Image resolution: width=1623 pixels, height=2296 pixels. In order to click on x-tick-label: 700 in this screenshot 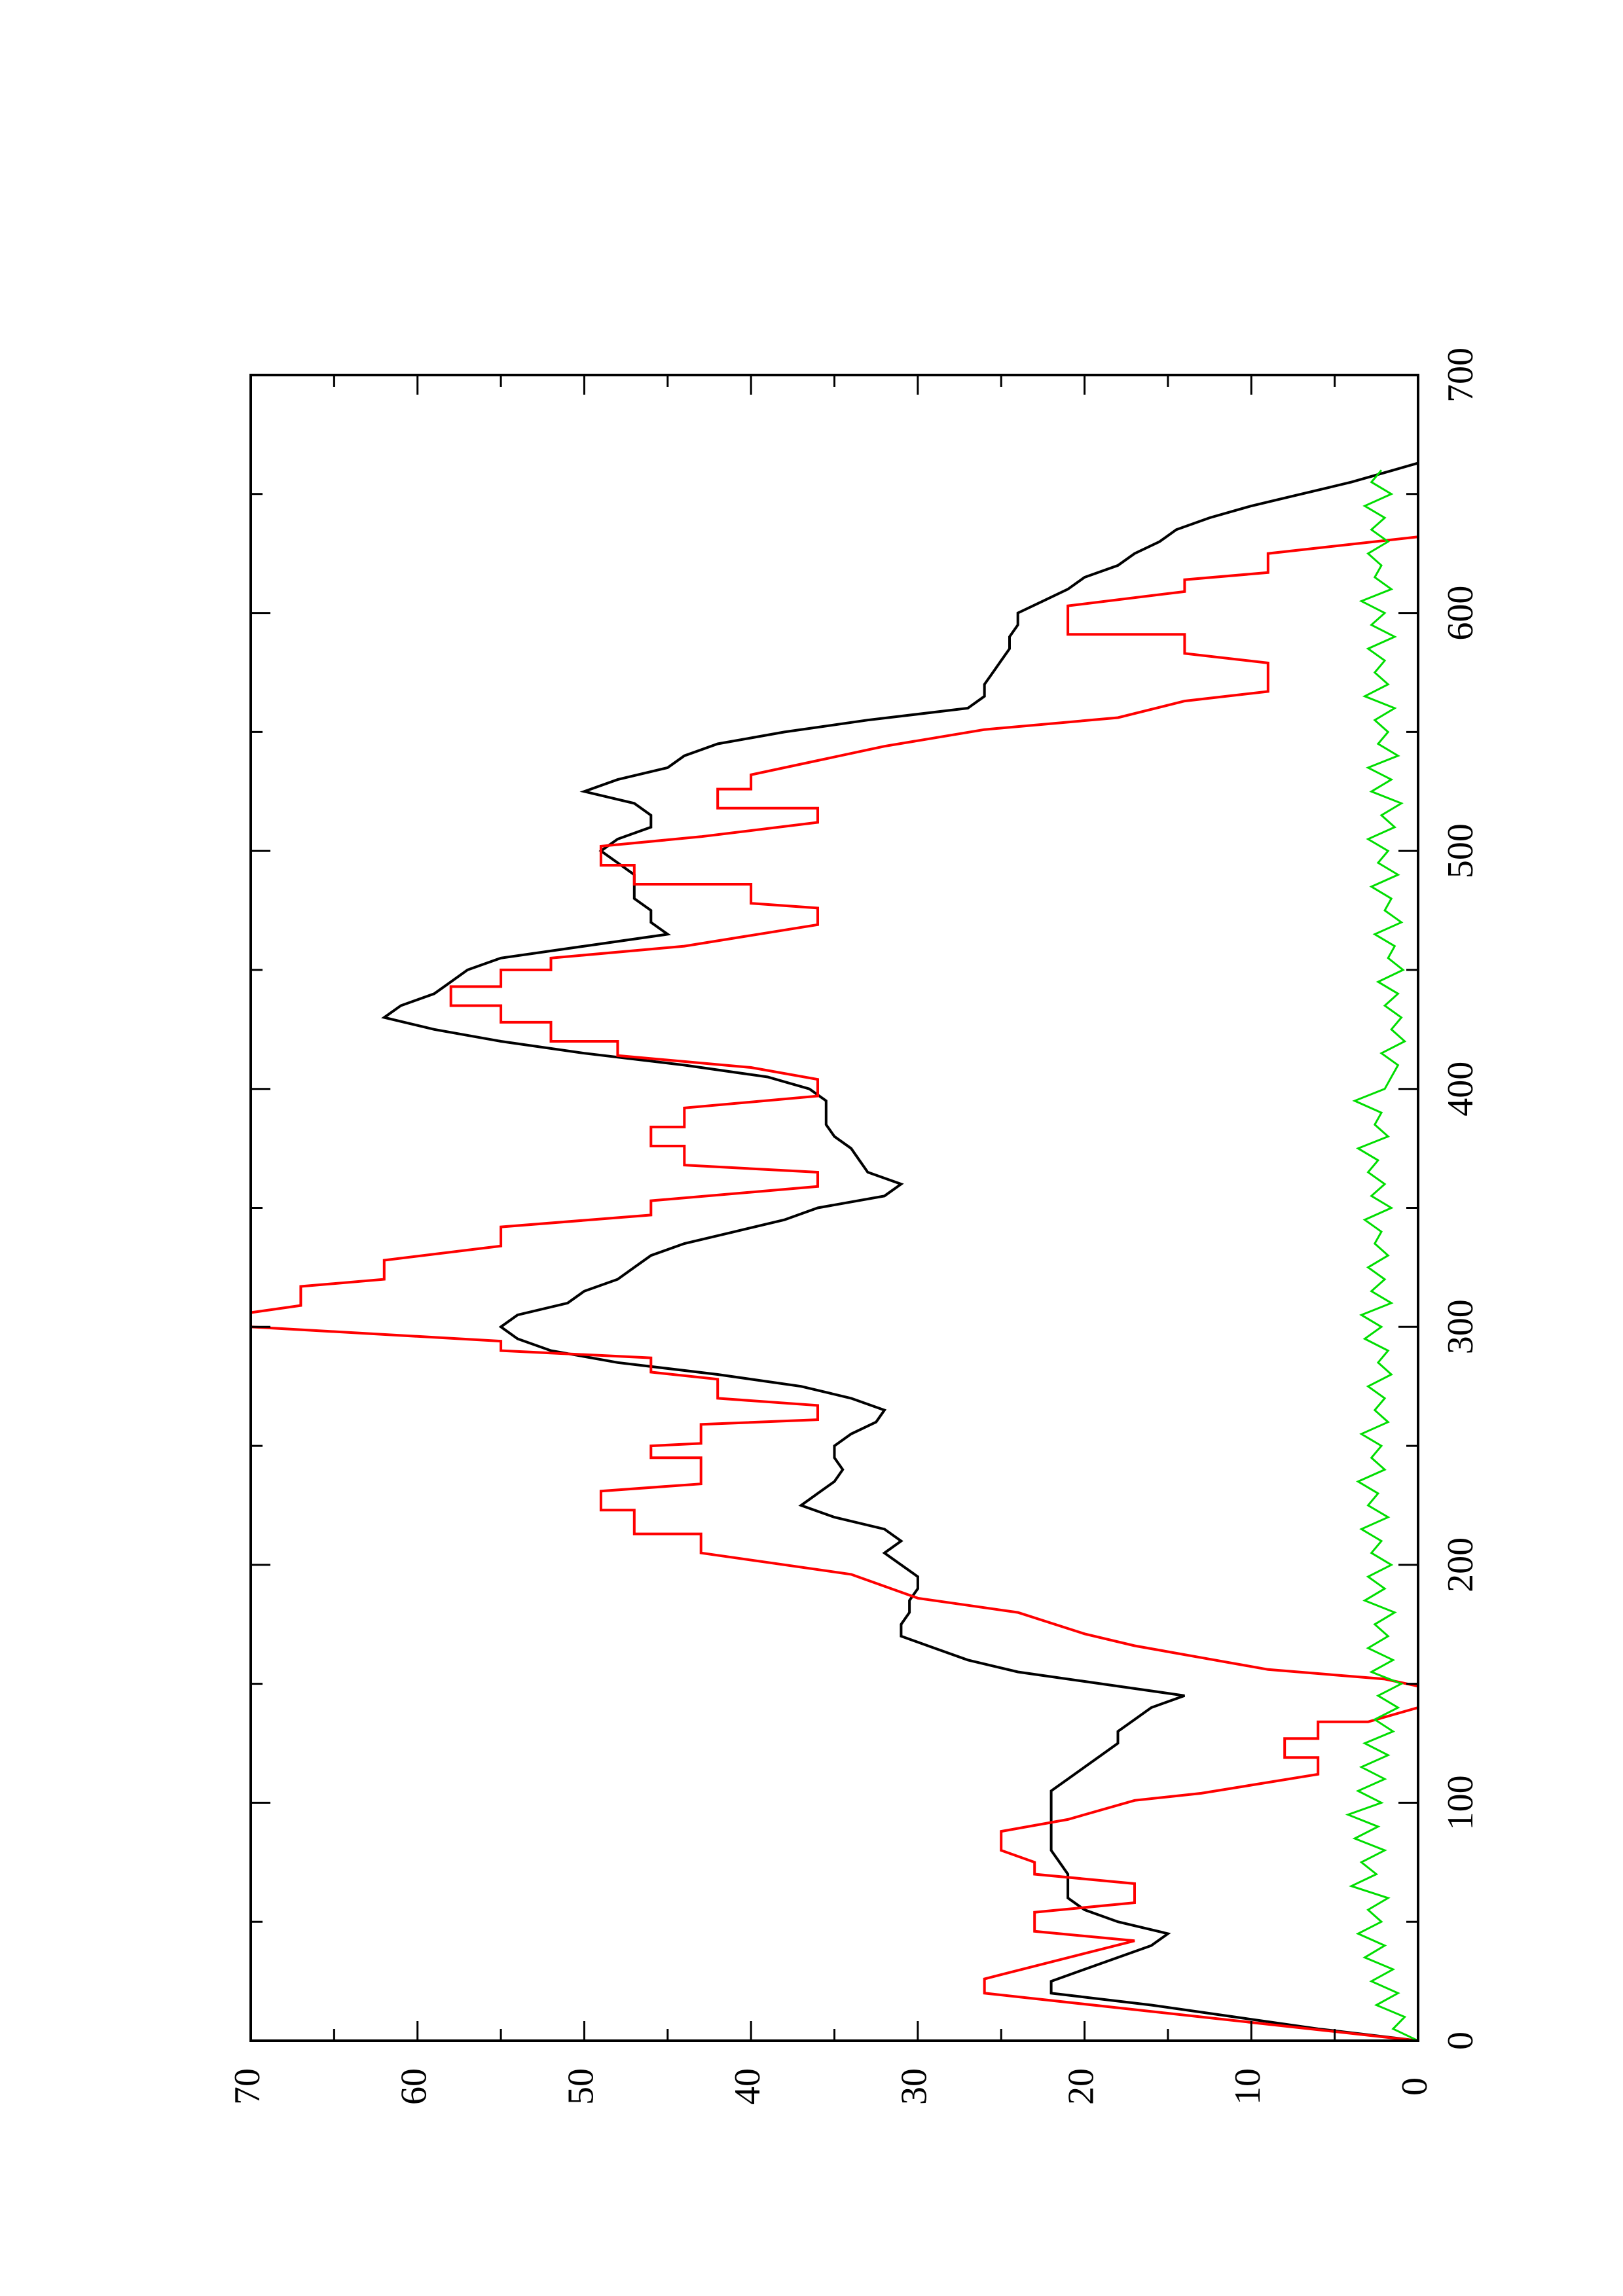, I will do `click(1460, 376)`.